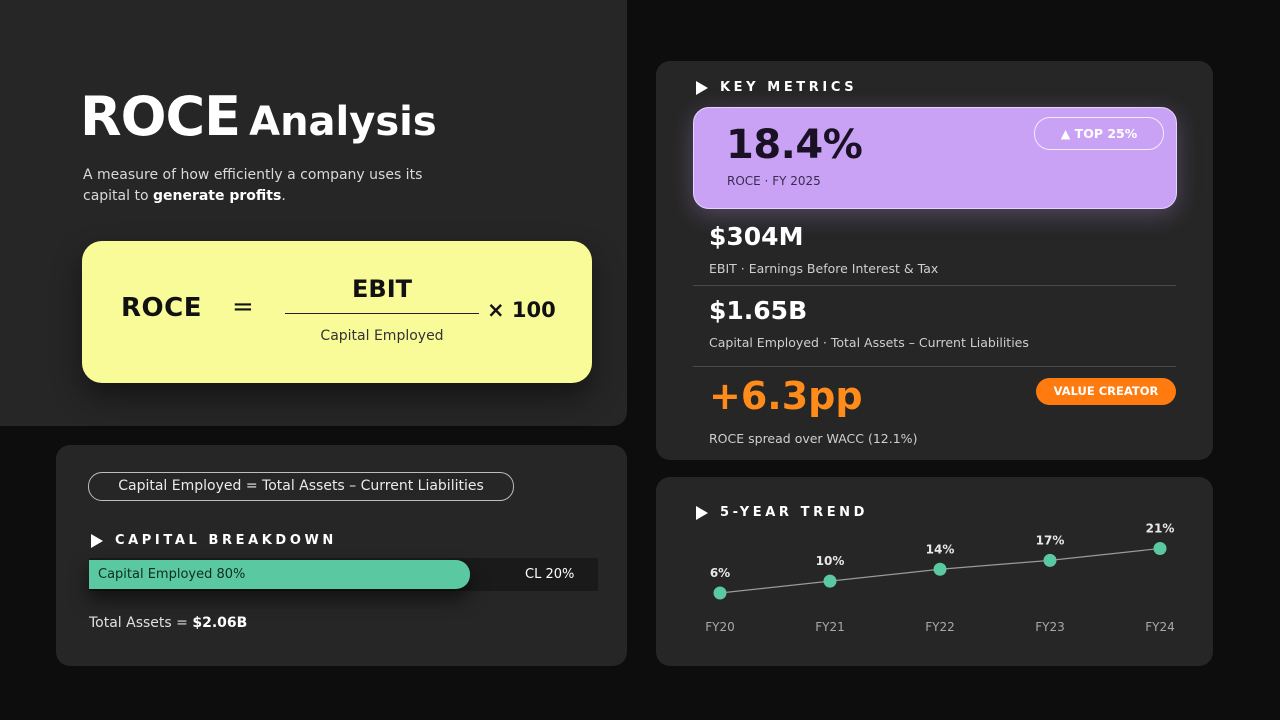 Image resolution: width=1280 pixels, height=720 pixels. What do you see at coordinates (830, 561) in the screenshot?
I see `trend-data-label: 10%` at bounding box center [830, 561].